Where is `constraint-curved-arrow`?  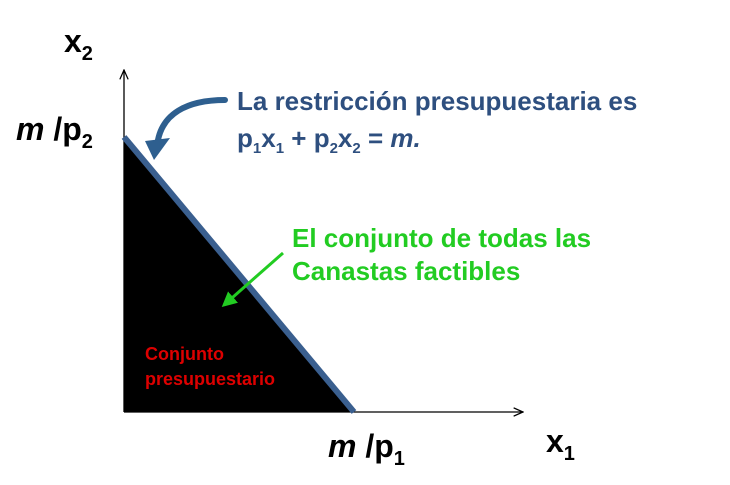
constraint-curved-arrow is located at coordinates (191, 120).